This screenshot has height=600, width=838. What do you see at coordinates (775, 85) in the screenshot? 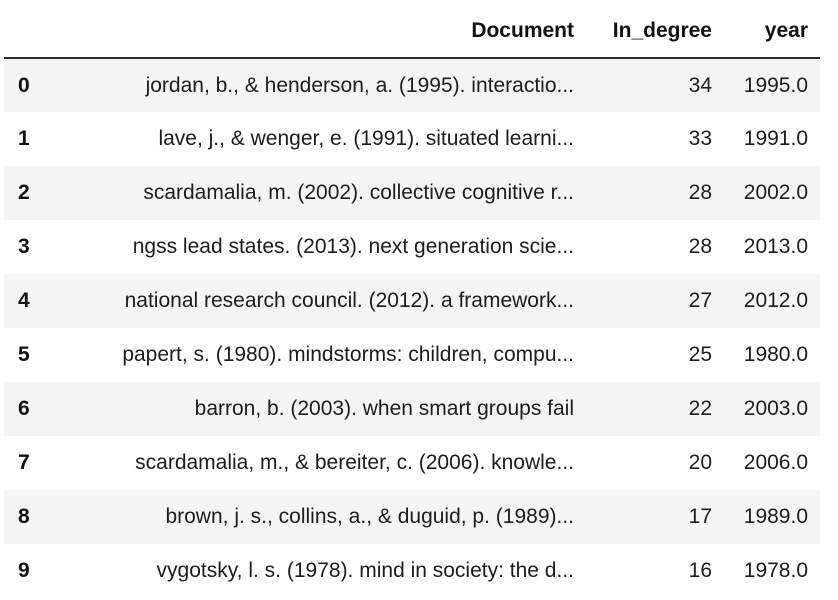
I see `year-cell: 1995.0` at bounding box center [775, 85].